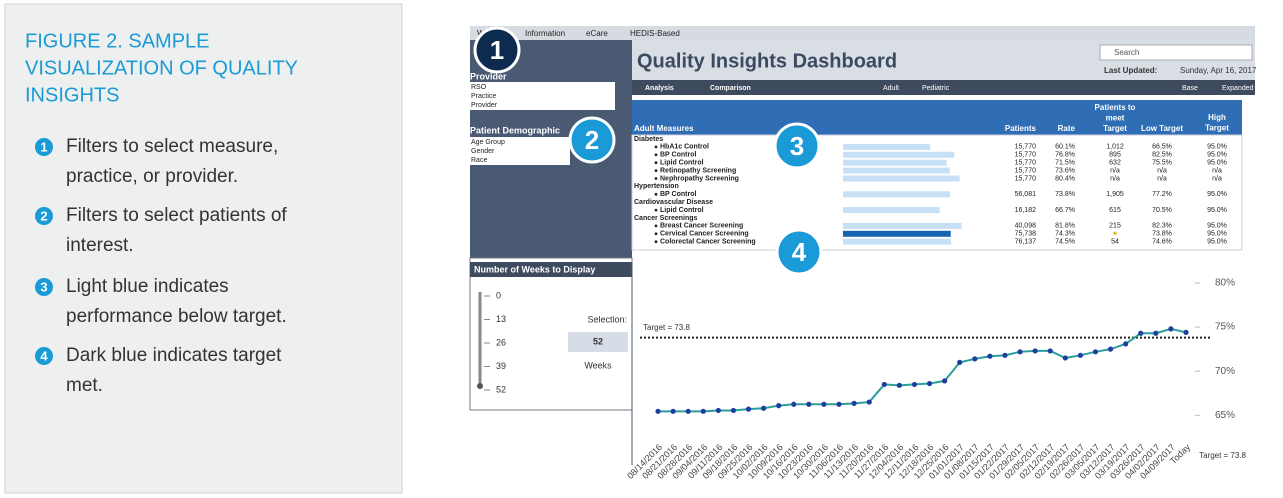 This screenshot has width=1283, height=498. What do you see at coordinates (937, 117) in the screenshot?
I see `table-header` at bounding box center [937, 117].